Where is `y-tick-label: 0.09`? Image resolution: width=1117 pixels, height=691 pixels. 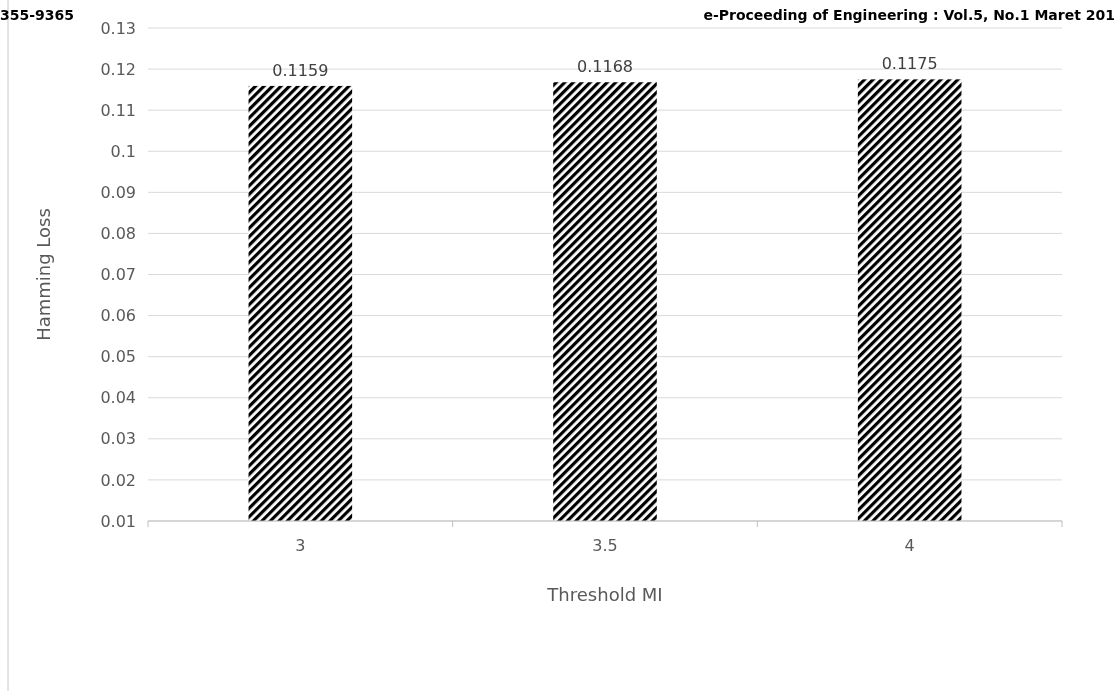
y-tick-label: 0.09 is located at coordinates (118, 192).